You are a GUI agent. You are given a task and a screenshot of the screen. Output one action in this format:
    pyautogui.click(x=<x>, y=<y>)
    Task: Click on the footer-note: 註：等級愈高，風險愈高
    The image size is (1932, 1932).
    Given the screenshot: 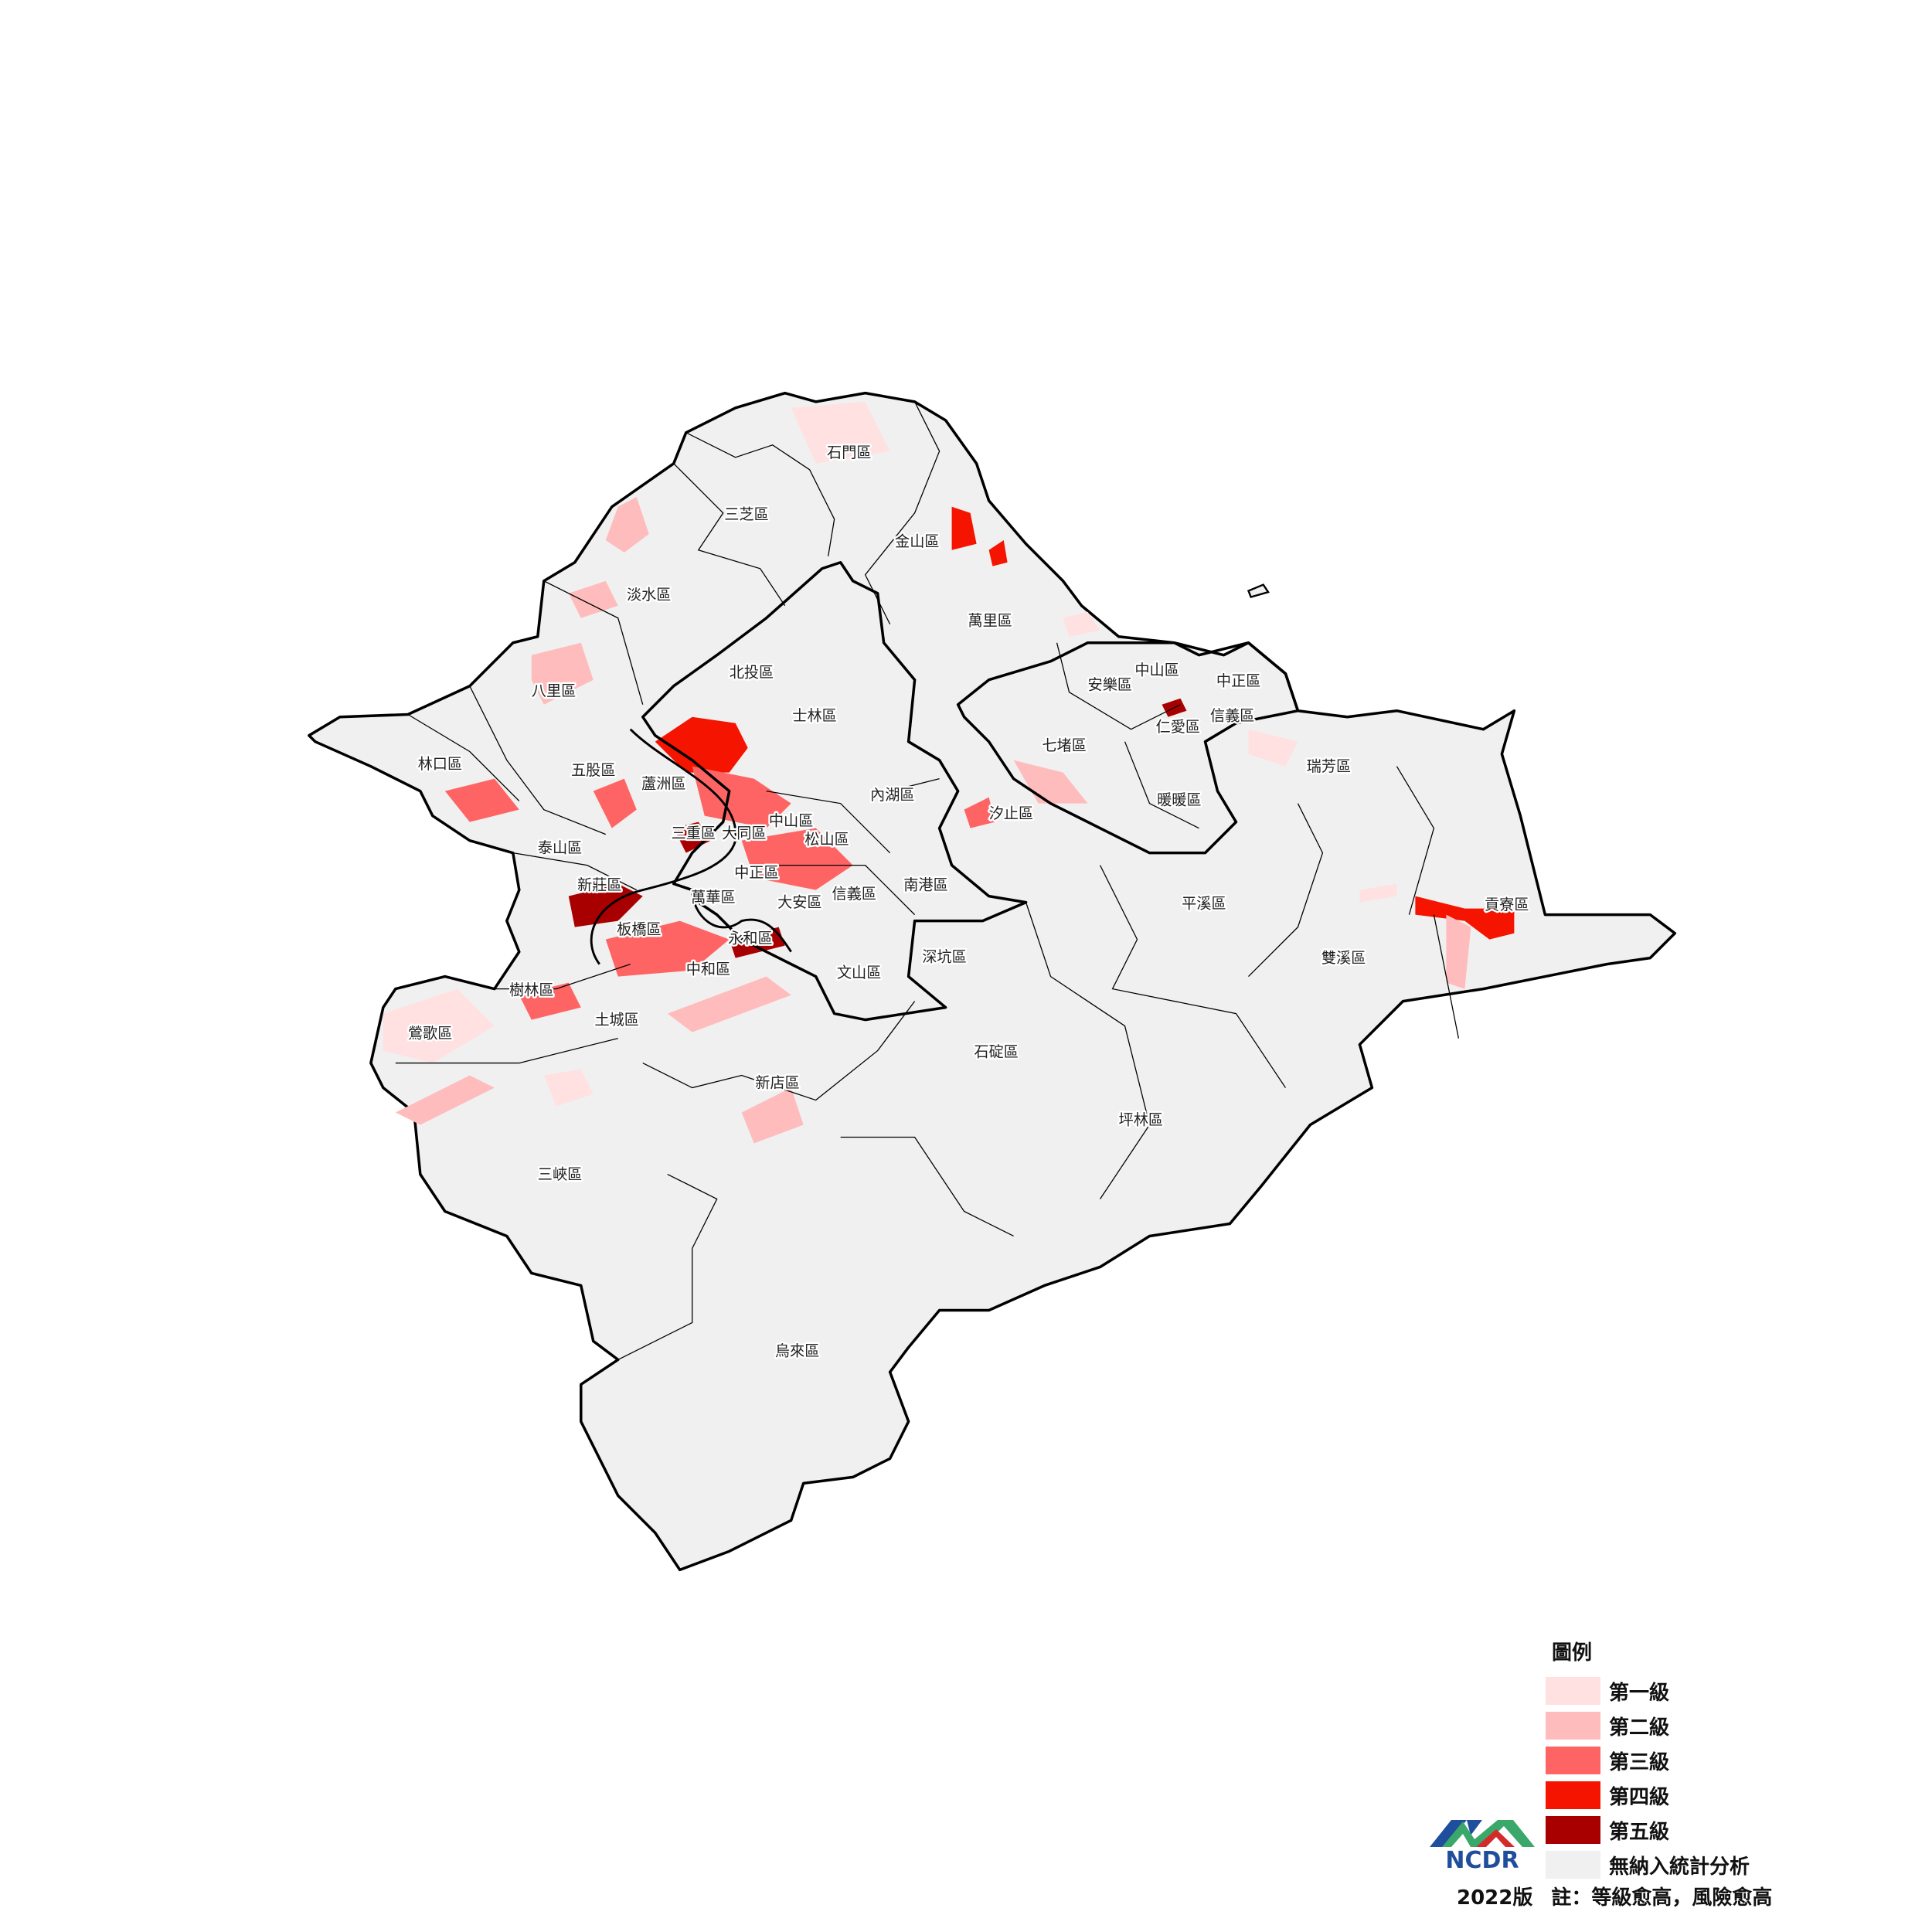 What is the action you would take?
    pyautogui.click(x=1662, y=1898)
    